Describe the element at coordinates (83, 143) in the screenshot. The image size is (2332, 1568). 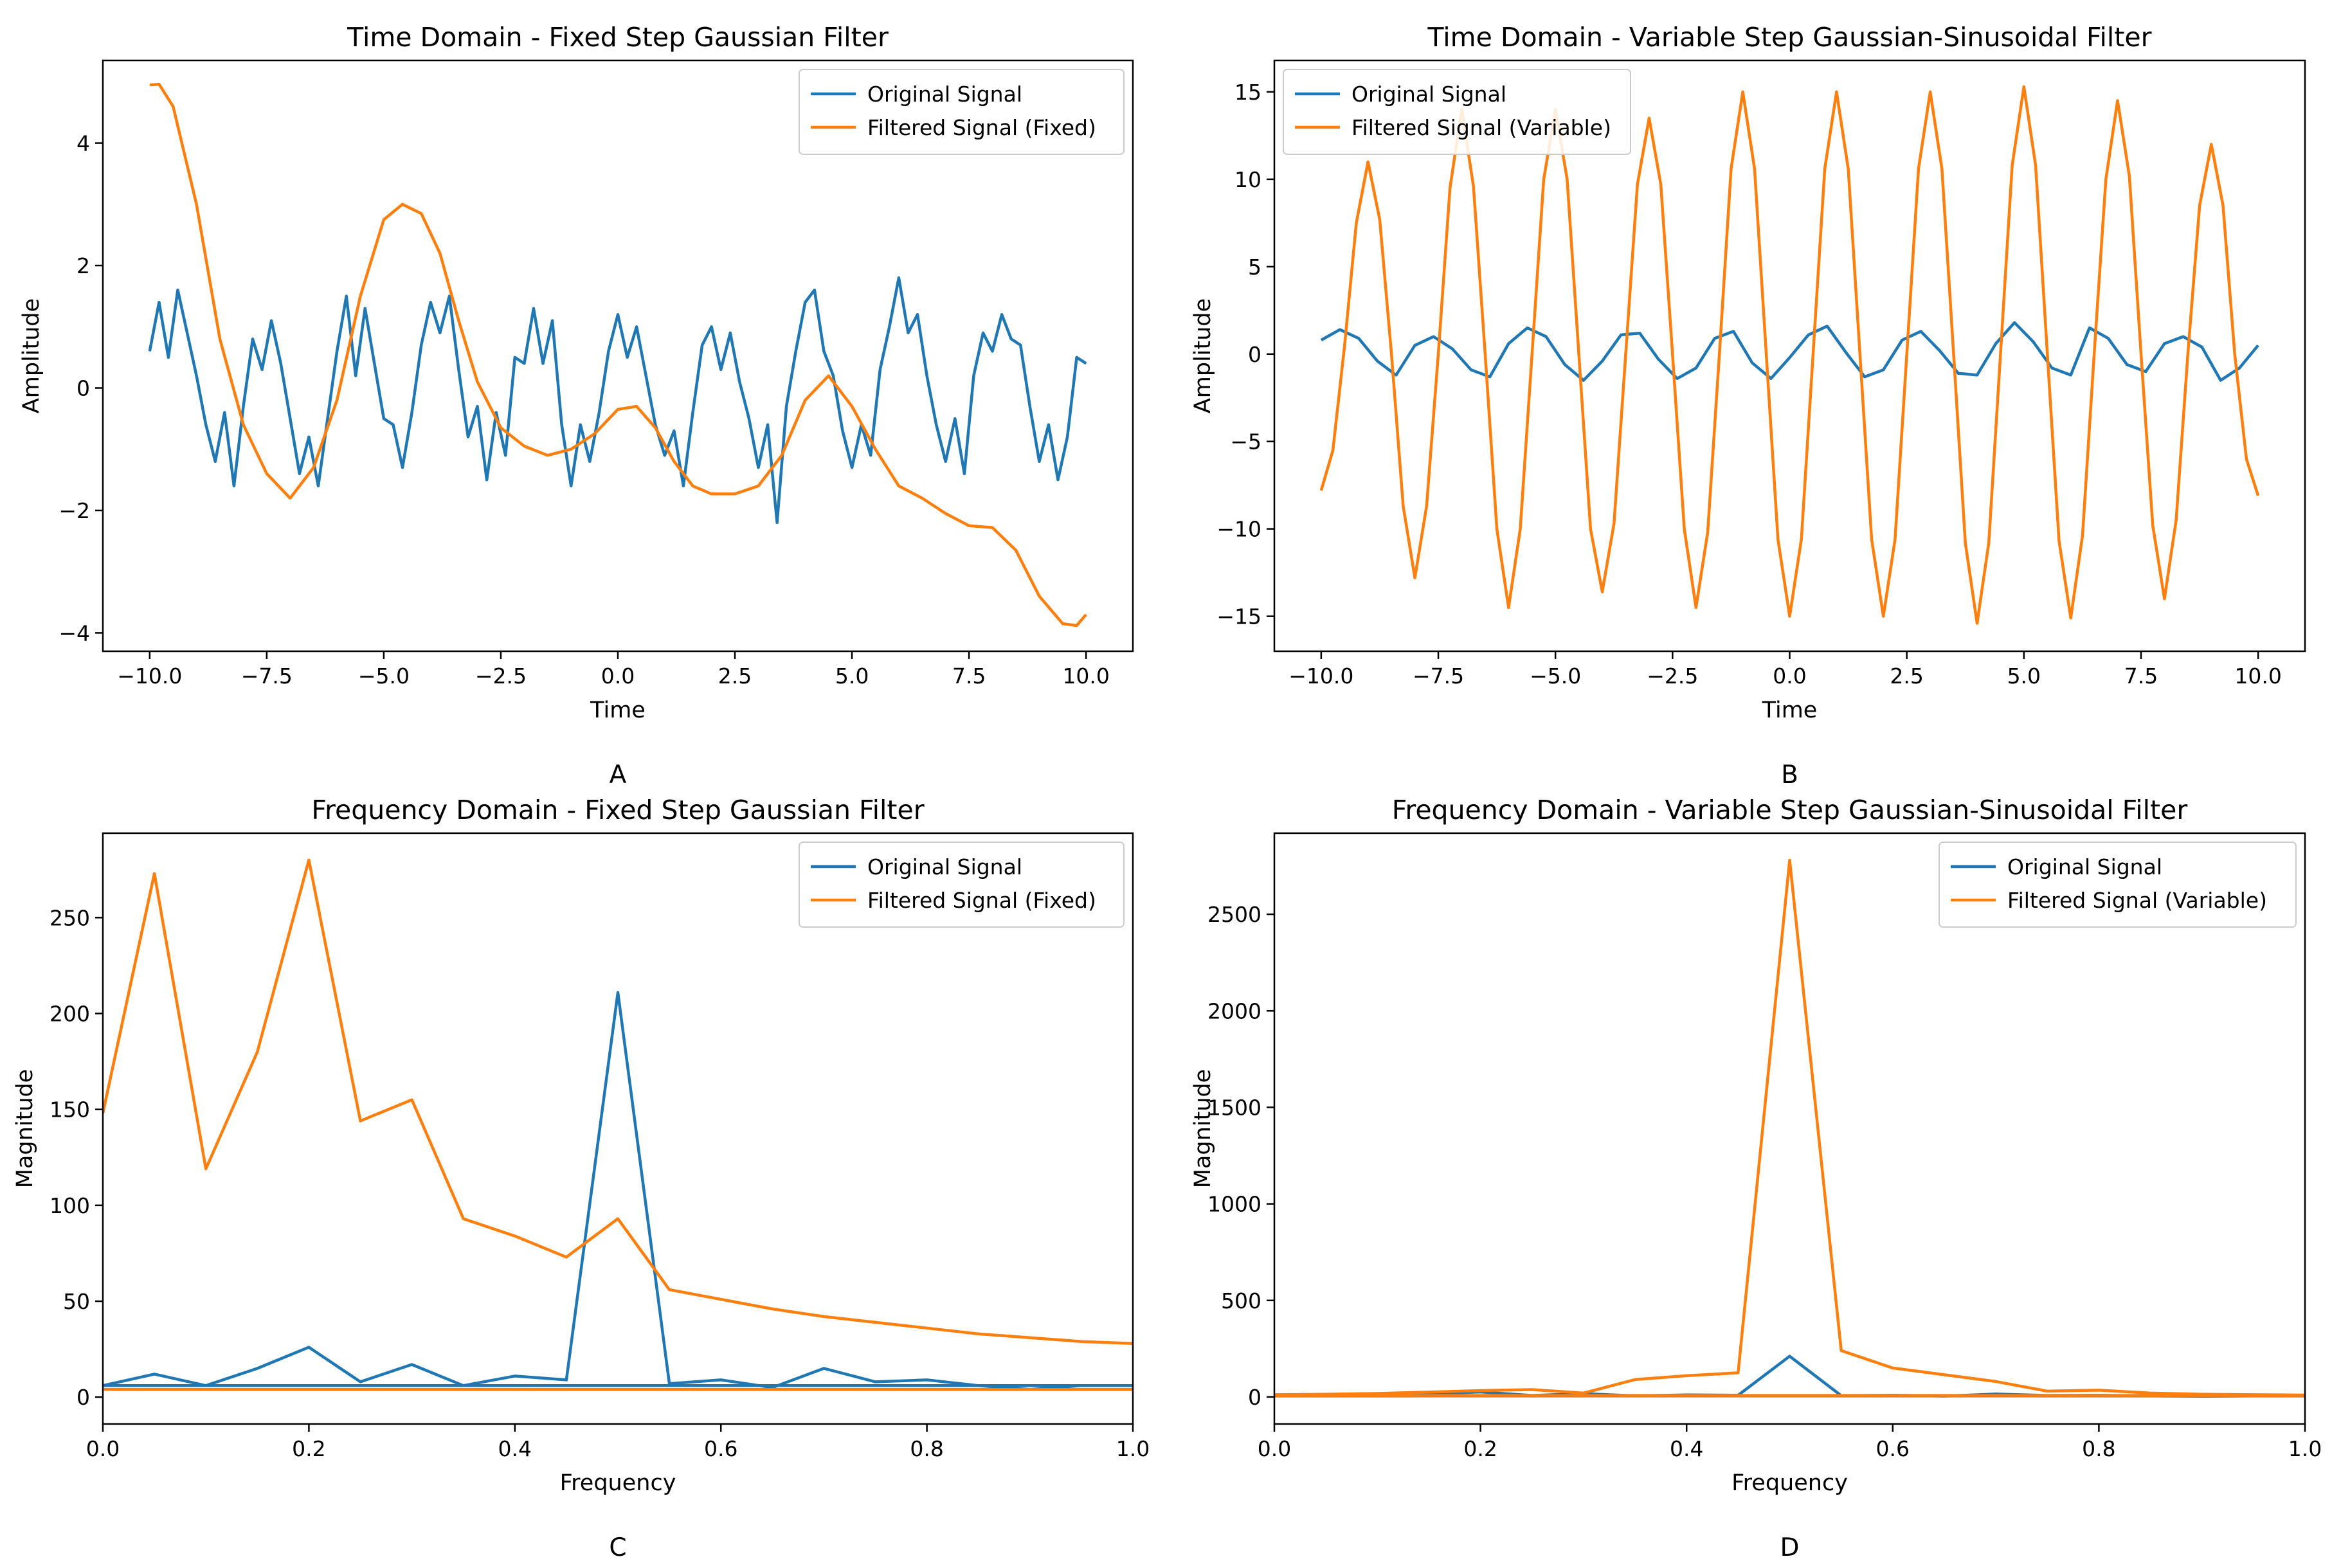
I see `y-tick-label: 4` at that location.